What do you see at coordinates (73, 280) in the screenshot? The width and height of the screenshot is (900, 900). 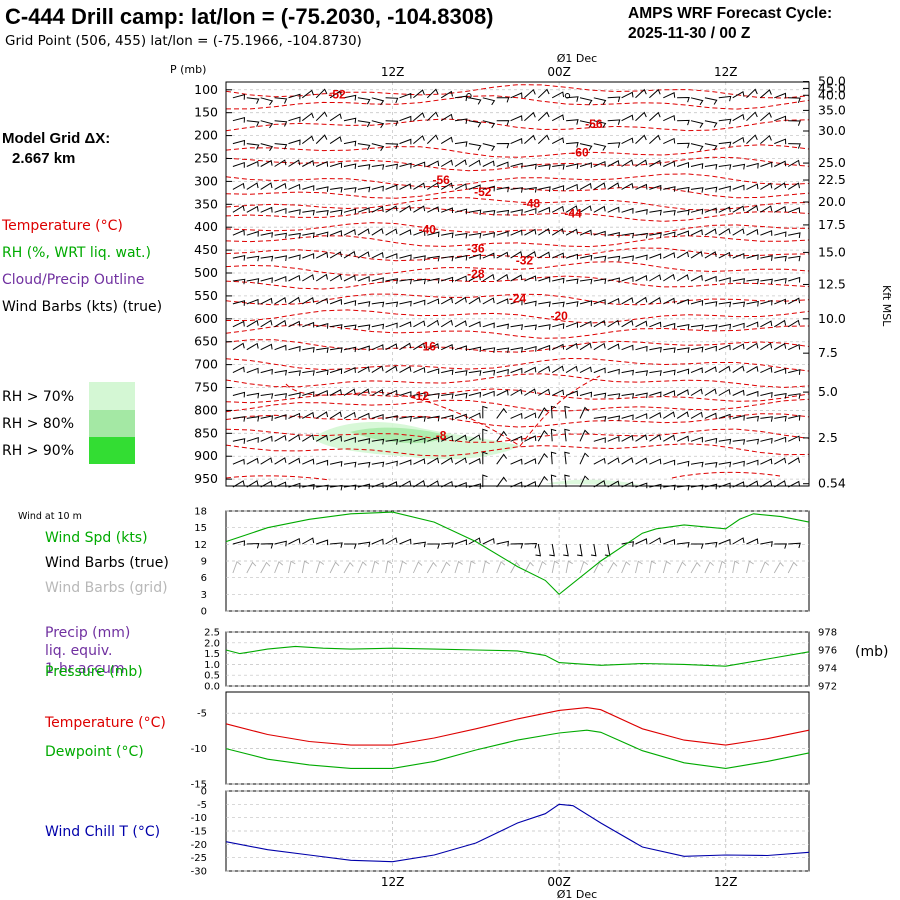 I see `legend-cloud: Cloud/Precip Outline` at bounding box center [73, 280].